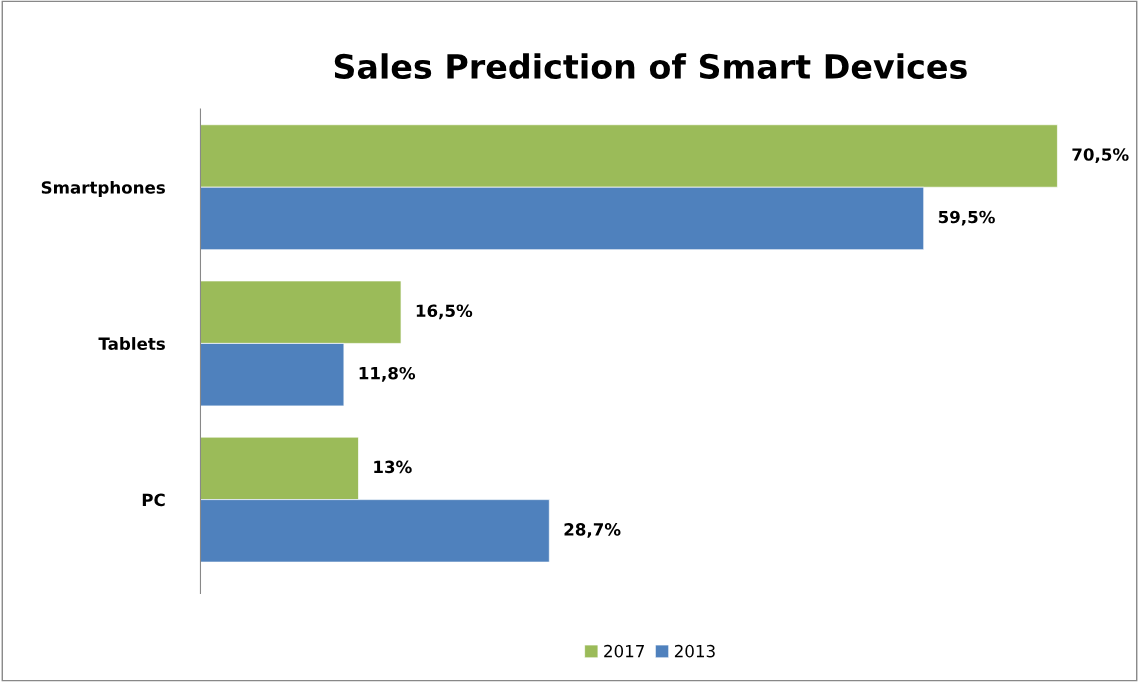  Describe the element at coordinates (103, 189) in the screenshot. I see `y-tick-label: Smartphones` at that location.